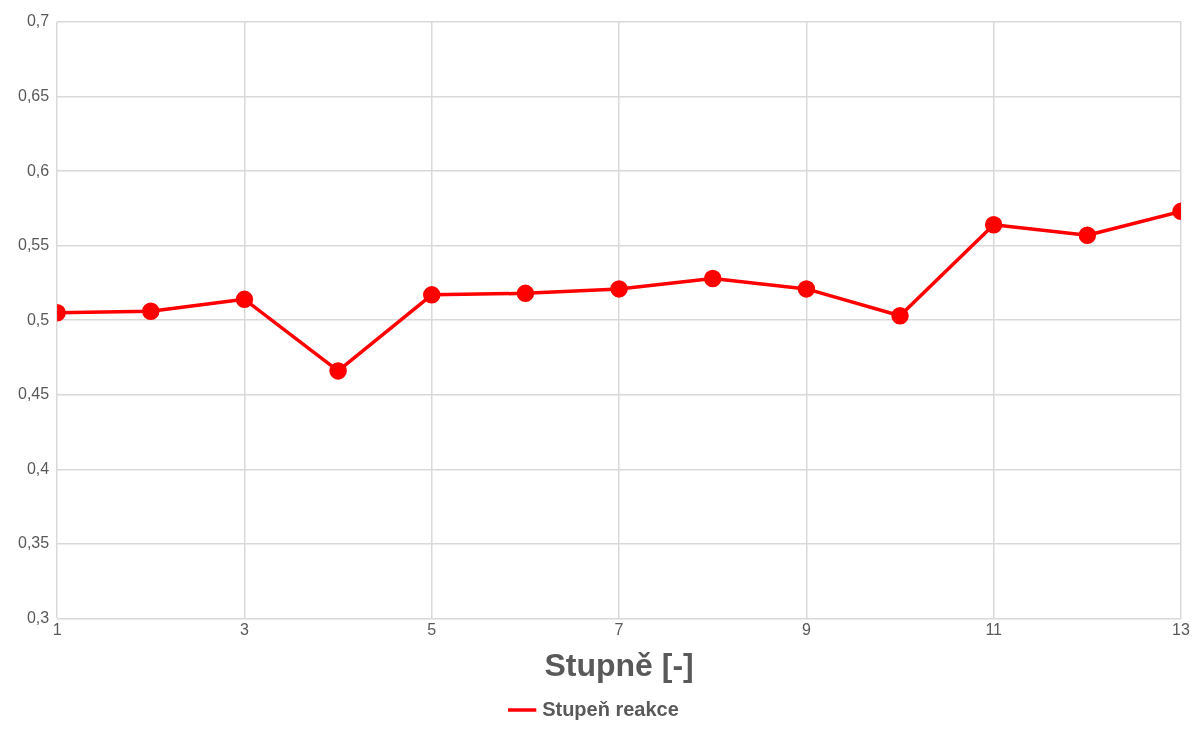 The height and width of the screenshot is (740, 1203). I want to click on x-tick-label: 11, so click(994, 630).